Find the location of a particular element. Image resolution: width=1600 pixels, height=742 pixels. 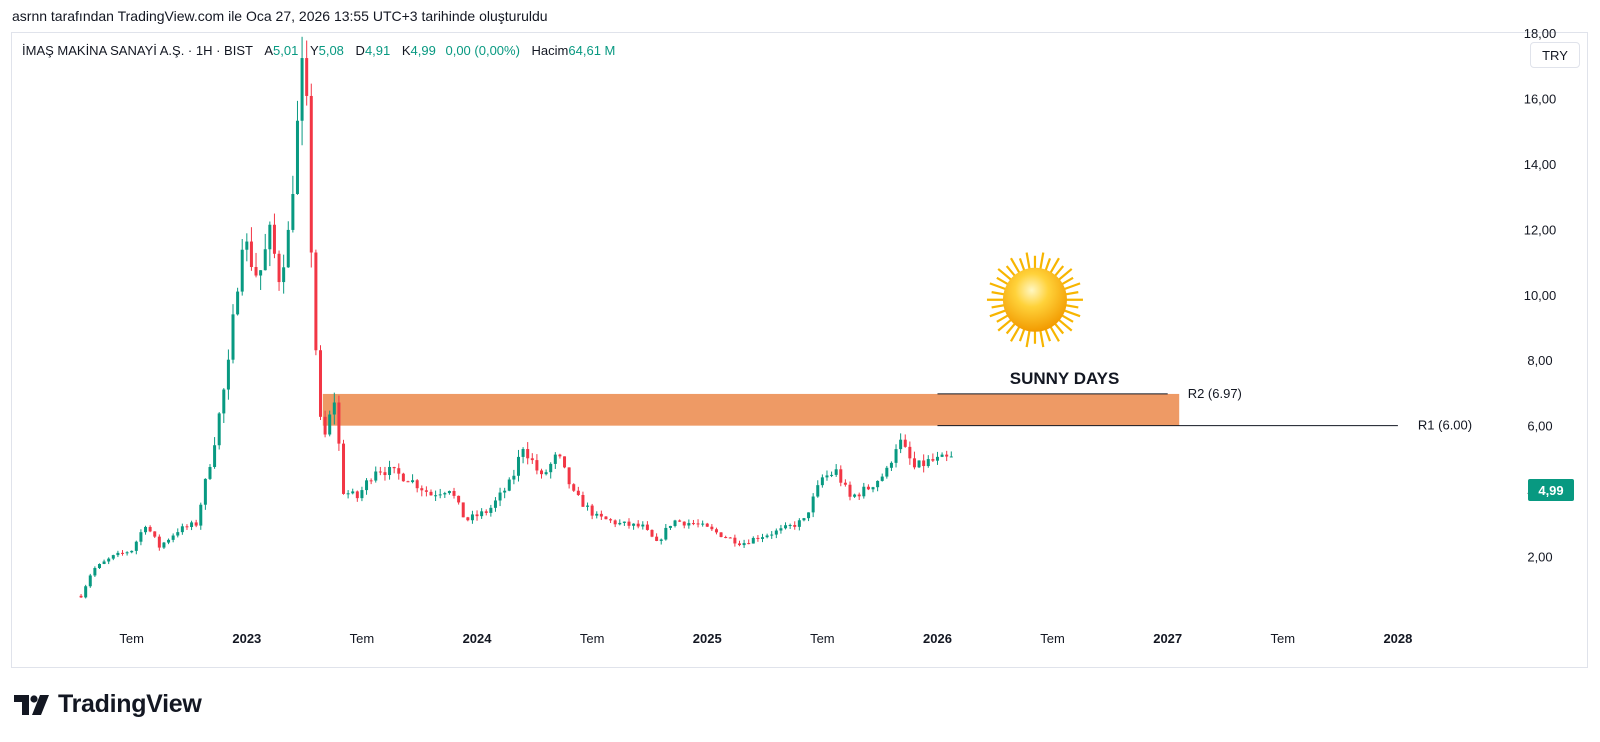

symbol-title: İMAŞ MAKİNA SANAYİ A.Ş. · 1H · BIST is located at coordinates (137, 50).